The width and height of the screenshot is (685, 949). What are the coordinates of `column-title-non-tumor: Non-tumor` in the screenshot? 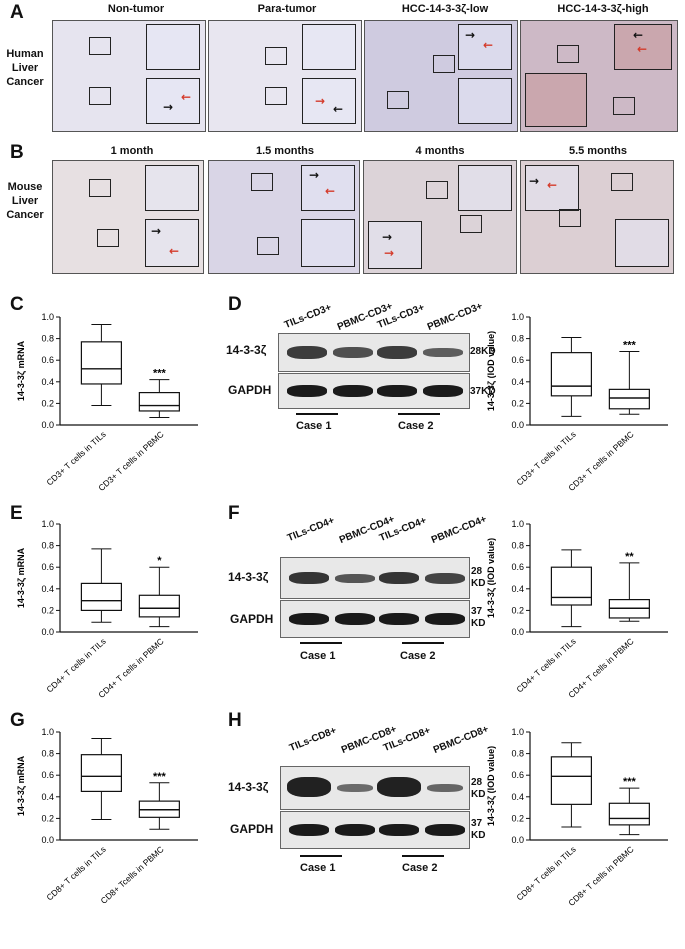 It's located at (136, 9).